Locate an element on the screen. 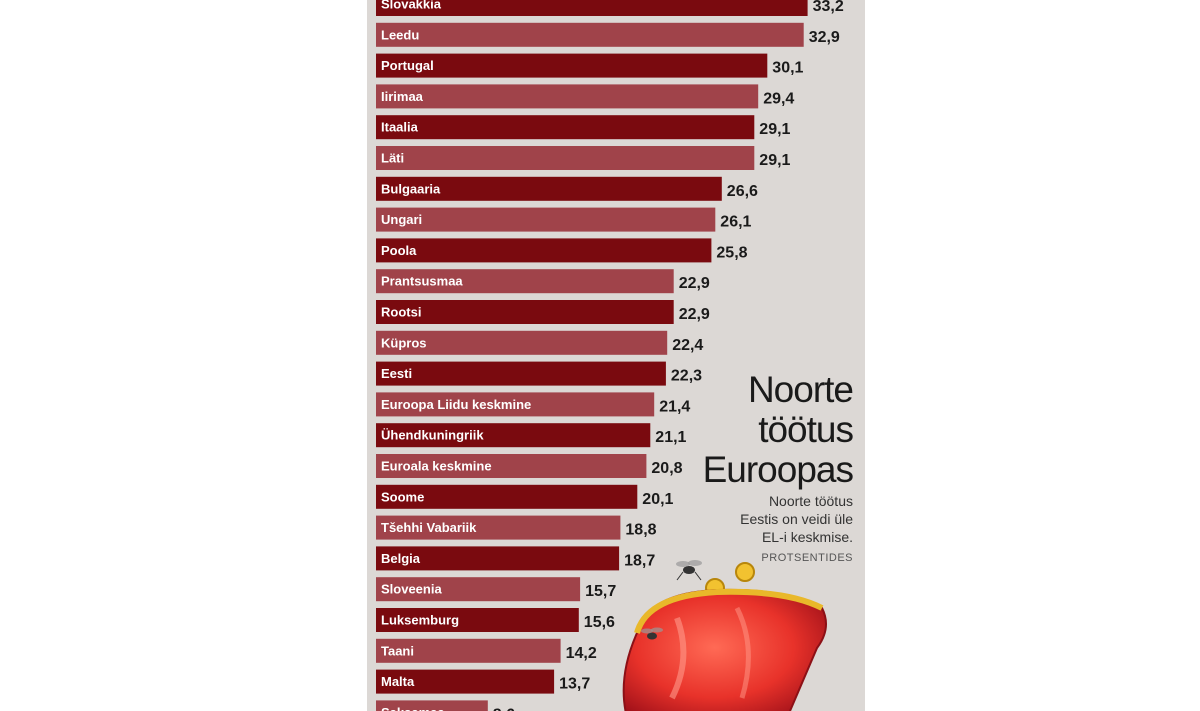 This screenshot has height=711, width=1200. title-line: Noorte is located at coordinates (800, 389).